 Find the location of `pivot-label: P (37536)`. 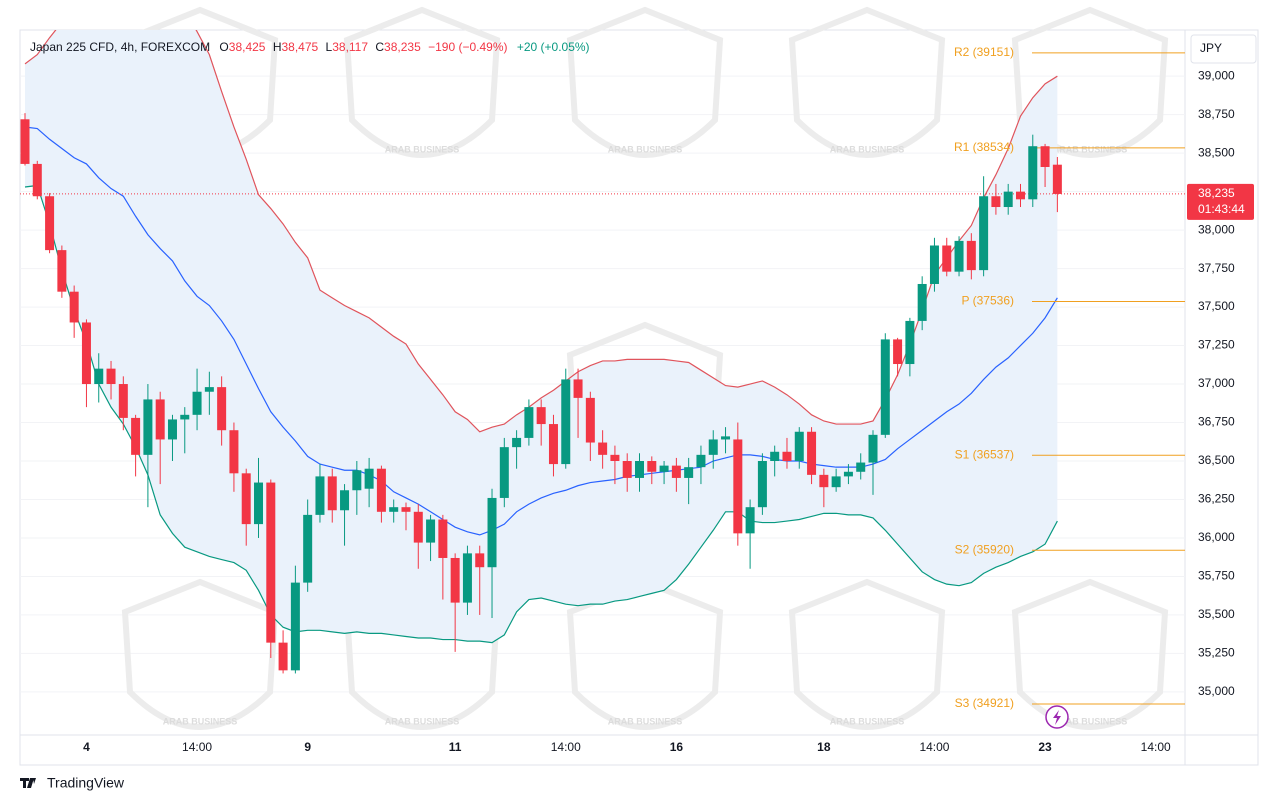

pivot-label: P (37536) is located at coordinates (988, 301).